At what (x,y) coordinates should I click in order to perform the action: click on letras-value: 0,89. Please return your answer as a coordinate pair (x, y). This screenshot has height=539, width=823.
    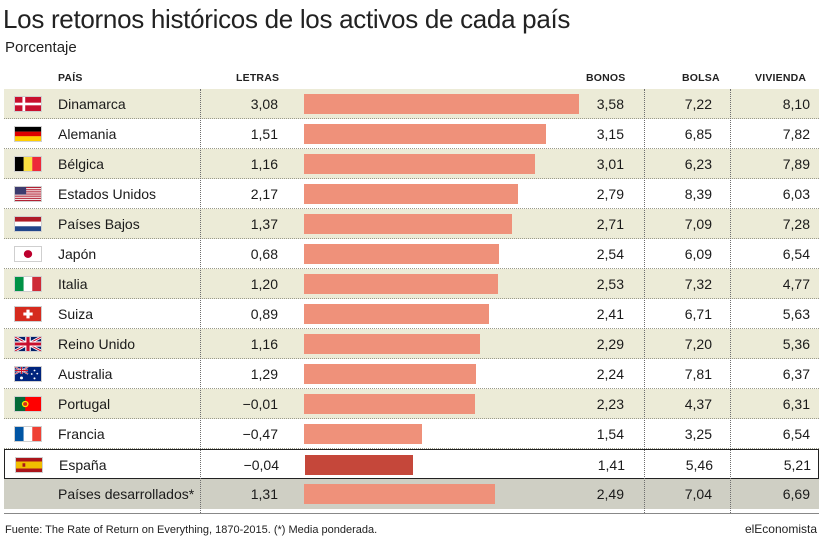
    Looking at the image, I should click on (264, 314).